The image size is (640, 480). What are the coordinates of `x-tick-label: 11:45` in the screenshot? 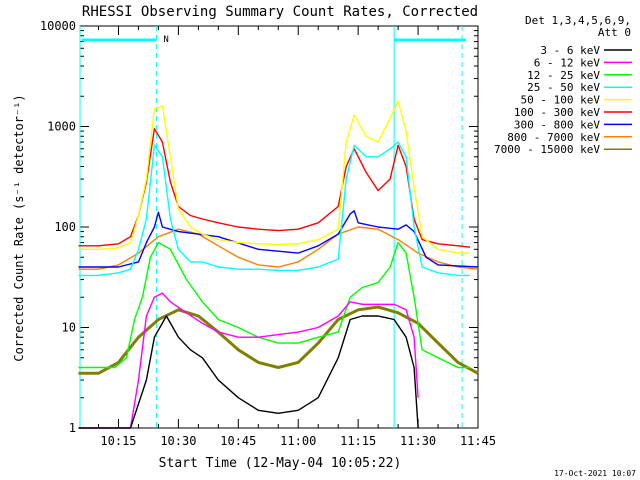 It's located at (478, 441).